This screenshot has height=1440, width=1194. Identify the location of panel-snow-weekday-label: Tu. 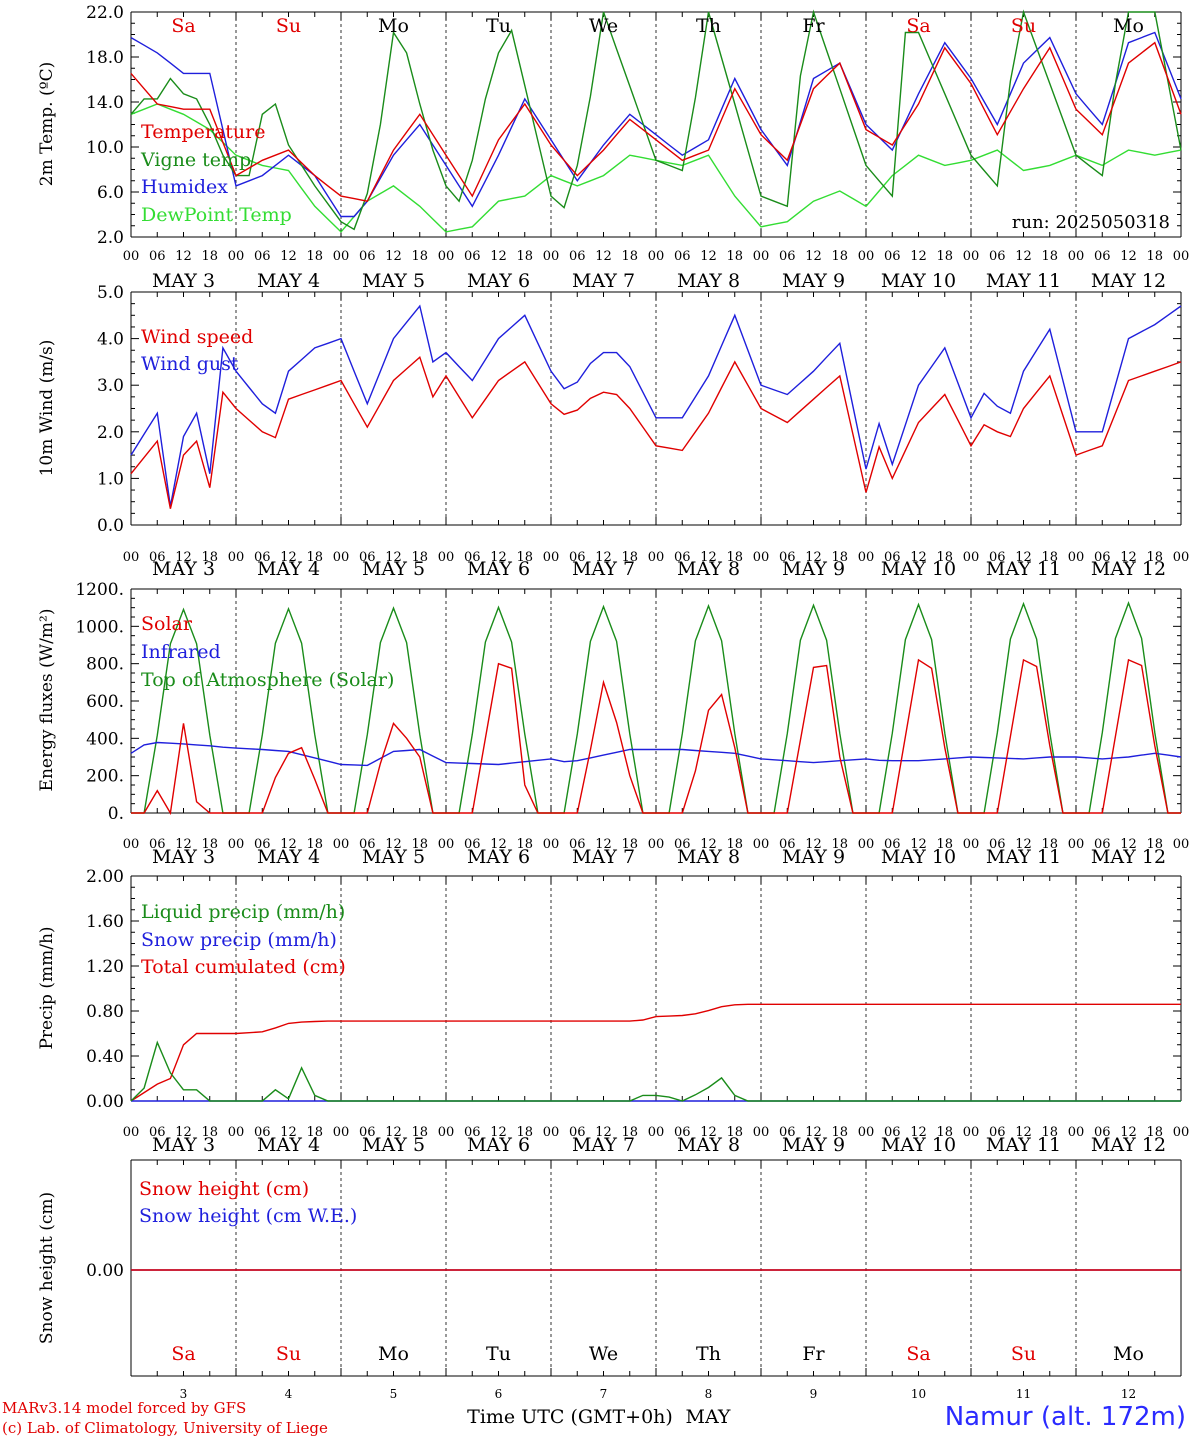
(498, 1354).